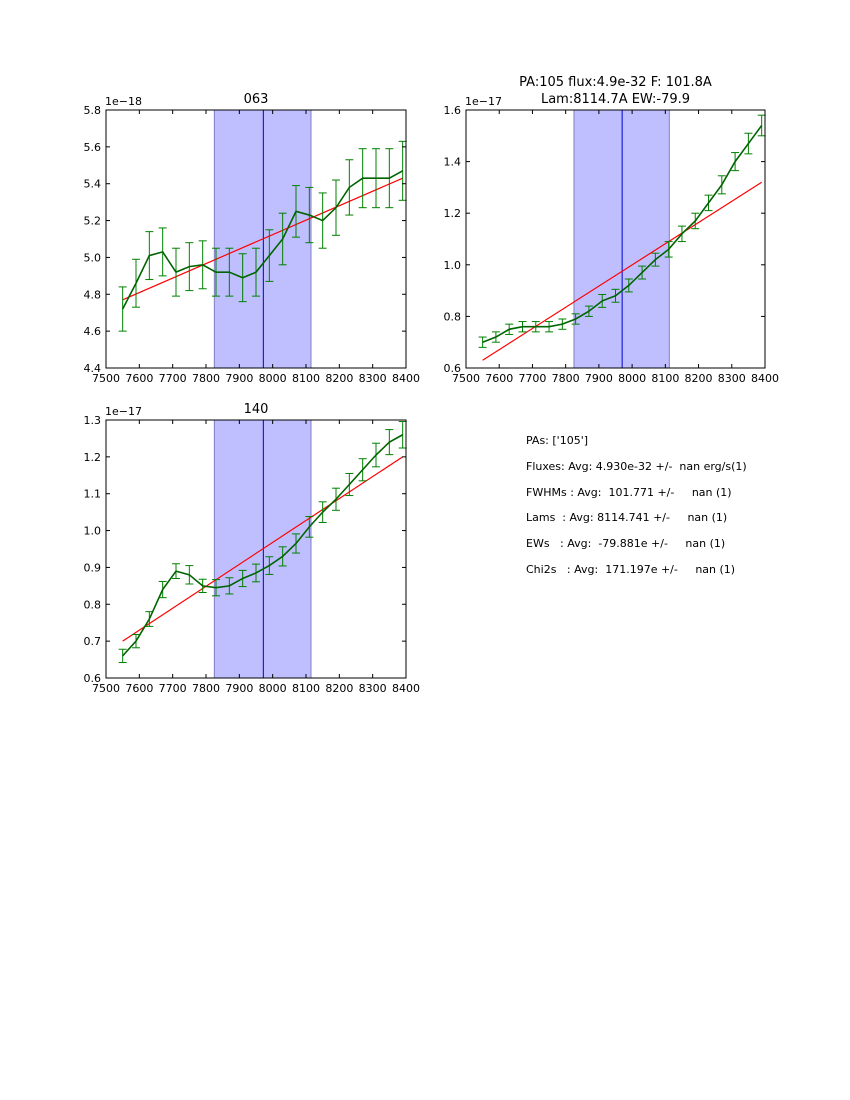 This screenshot has width=850, height=1100. I want to click on chart-title: PA:105 flux:4.9e-32 F: 101.8A, so click(615, 82).